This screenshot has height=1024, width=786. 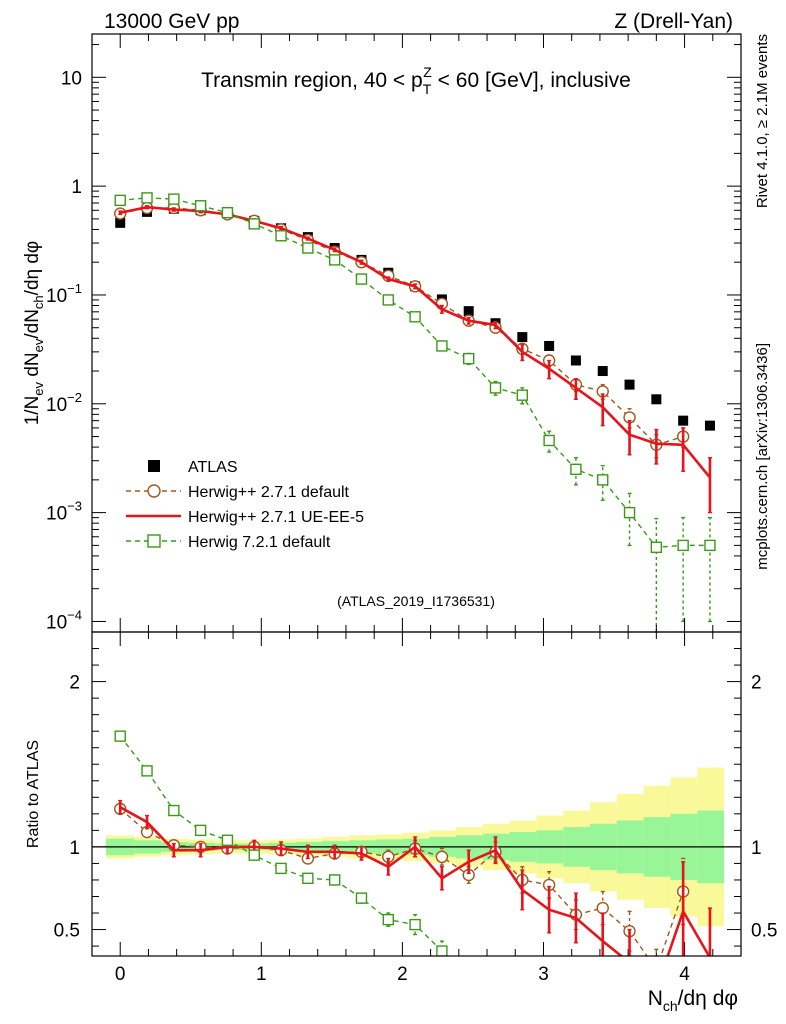 I want to click on ratio-y-tick-label-right: 2, so click(x=756, y=683).